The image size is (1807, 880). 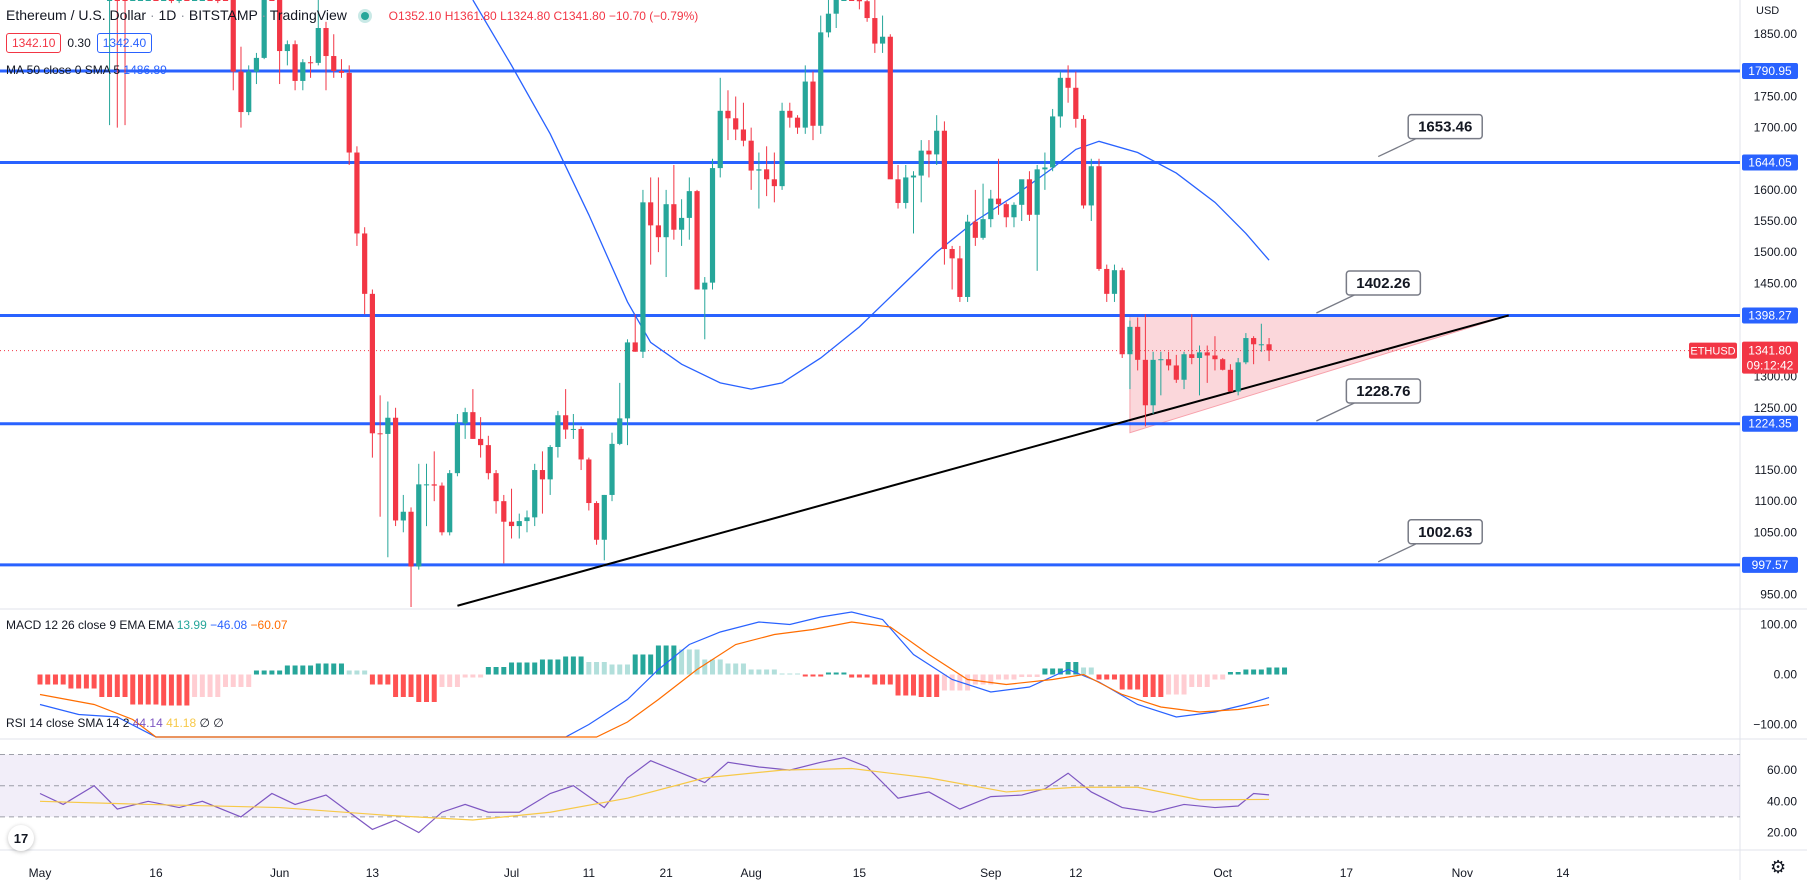 What do you see at coordinates (1770, 351) in the screenshot?
I see `last-price-label: 1341.80` at bounding box center [1770, 351].